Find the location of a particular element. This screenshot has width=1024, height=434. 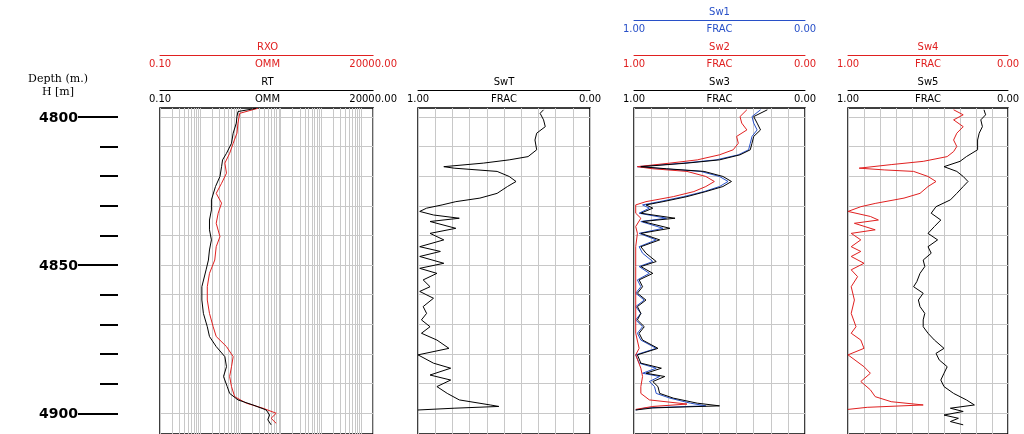

text: Sw1 is located at coordinates (719, 11).